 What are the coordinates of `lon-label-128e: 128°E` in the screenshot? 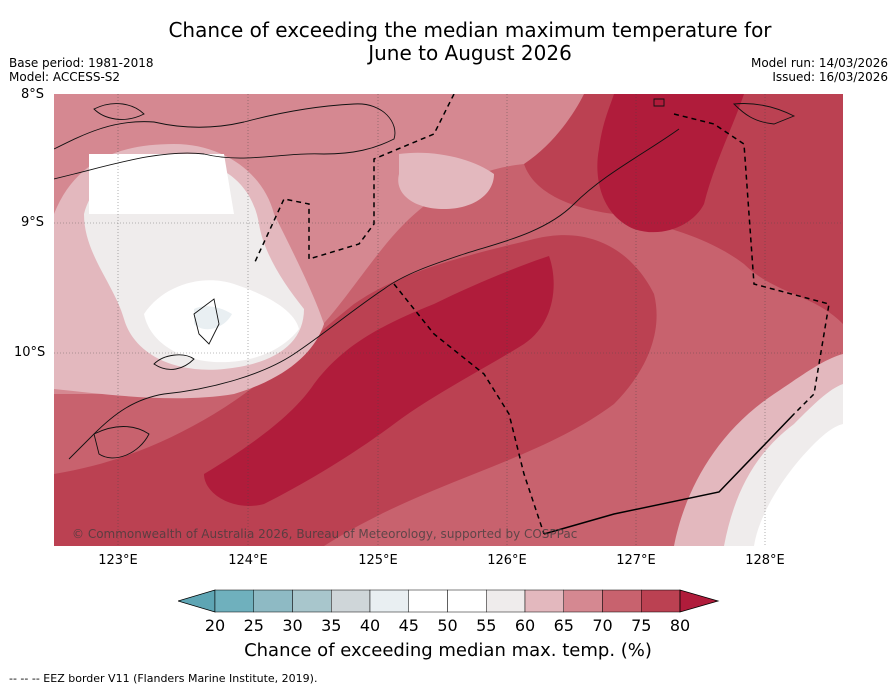 It's located at (765, 560).